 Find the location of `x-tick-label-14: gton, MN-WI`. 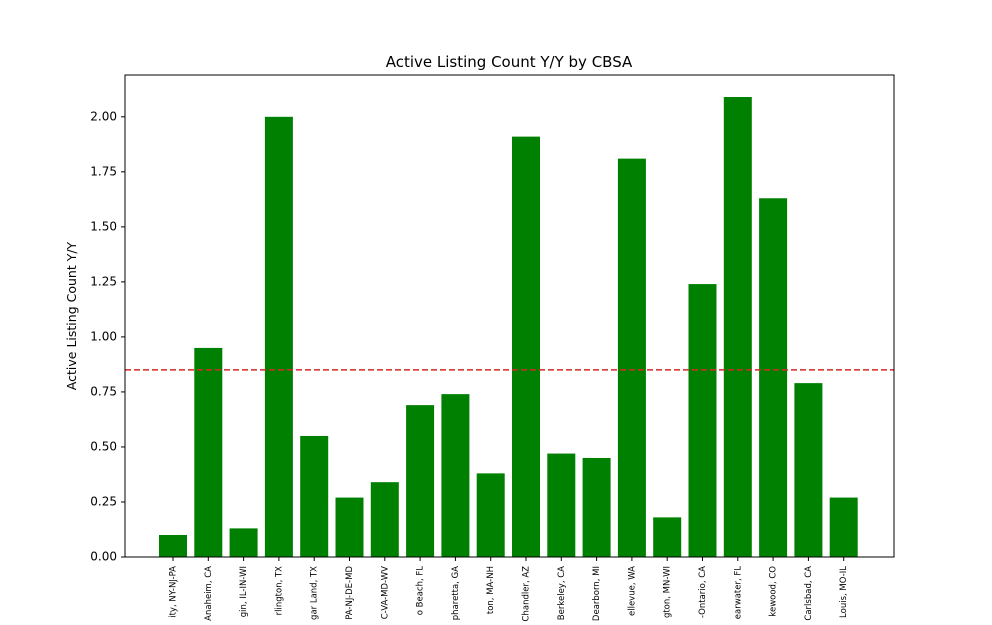

x-tick-label-14: gton, MN-WI is located at coordinates (668, 592).